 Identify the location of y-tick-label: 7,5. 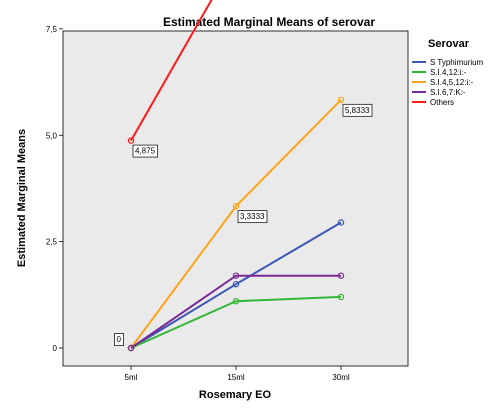
(52, 29).